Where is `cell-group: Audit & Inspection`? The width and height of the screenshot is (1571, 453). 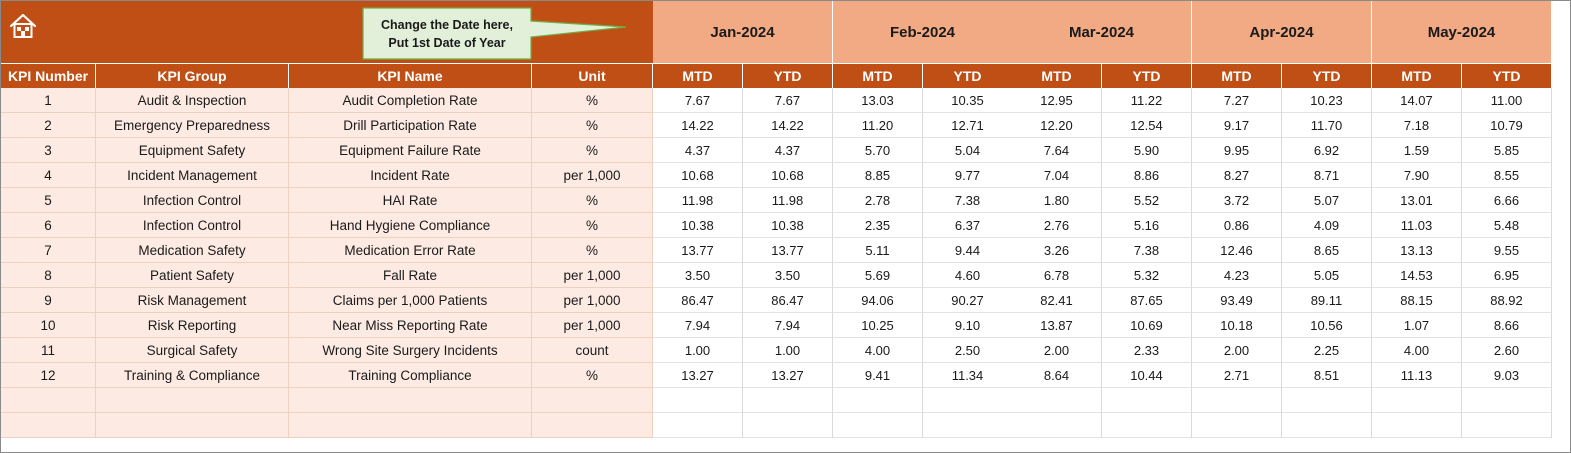
cell-group: Audit & Inspection is located at coordinates (192, 100).